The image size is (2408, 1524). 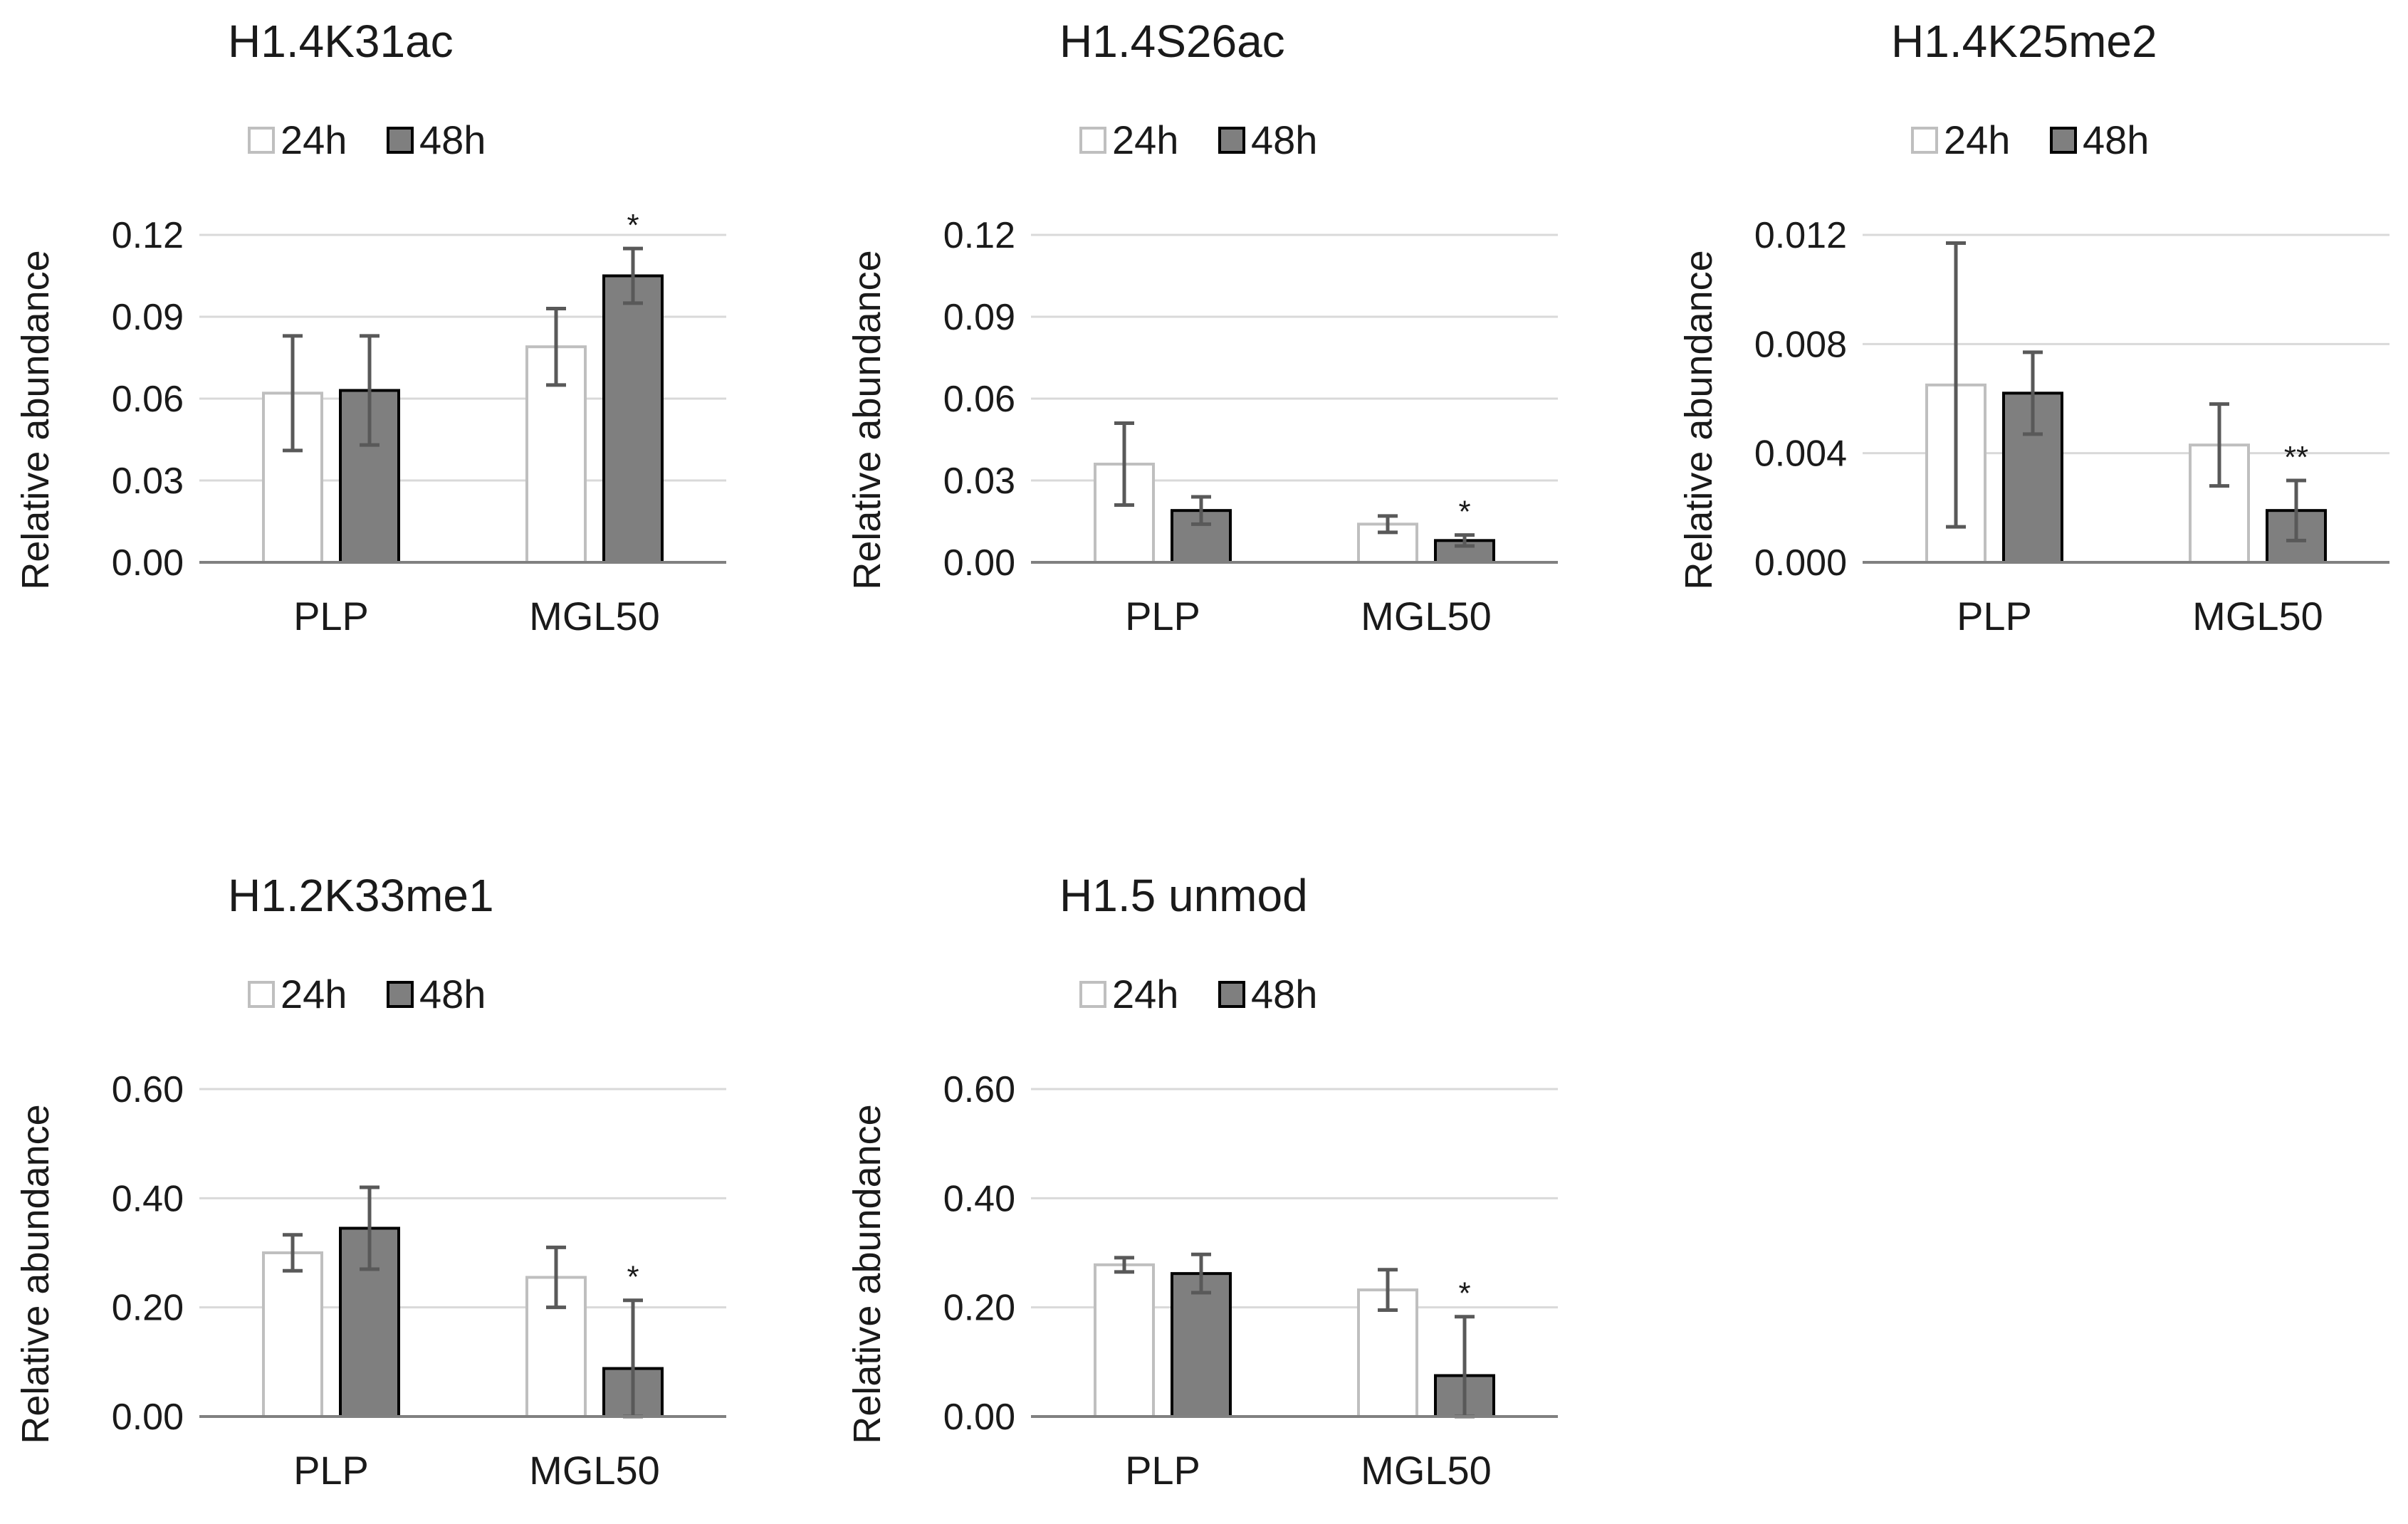 I want to click on bar-MGL50-48h, so click(x=633, y=419).